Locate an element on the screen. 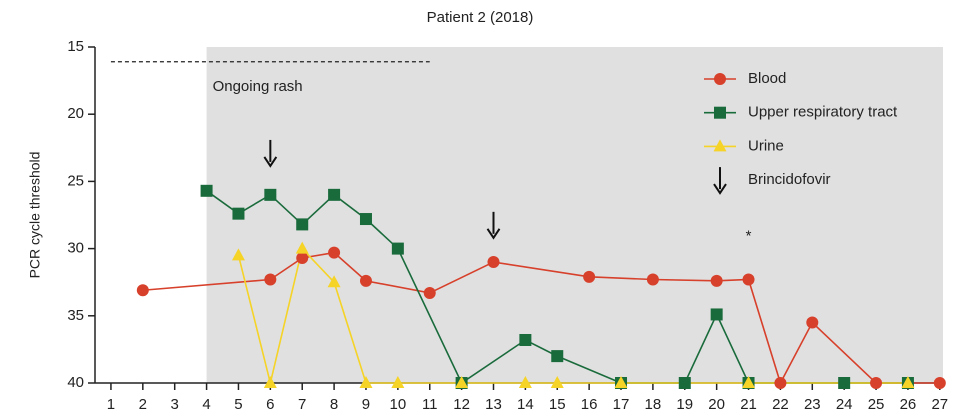 This screenshot has width=963, height=417. annotation: * is located at coordinates (749, 235).